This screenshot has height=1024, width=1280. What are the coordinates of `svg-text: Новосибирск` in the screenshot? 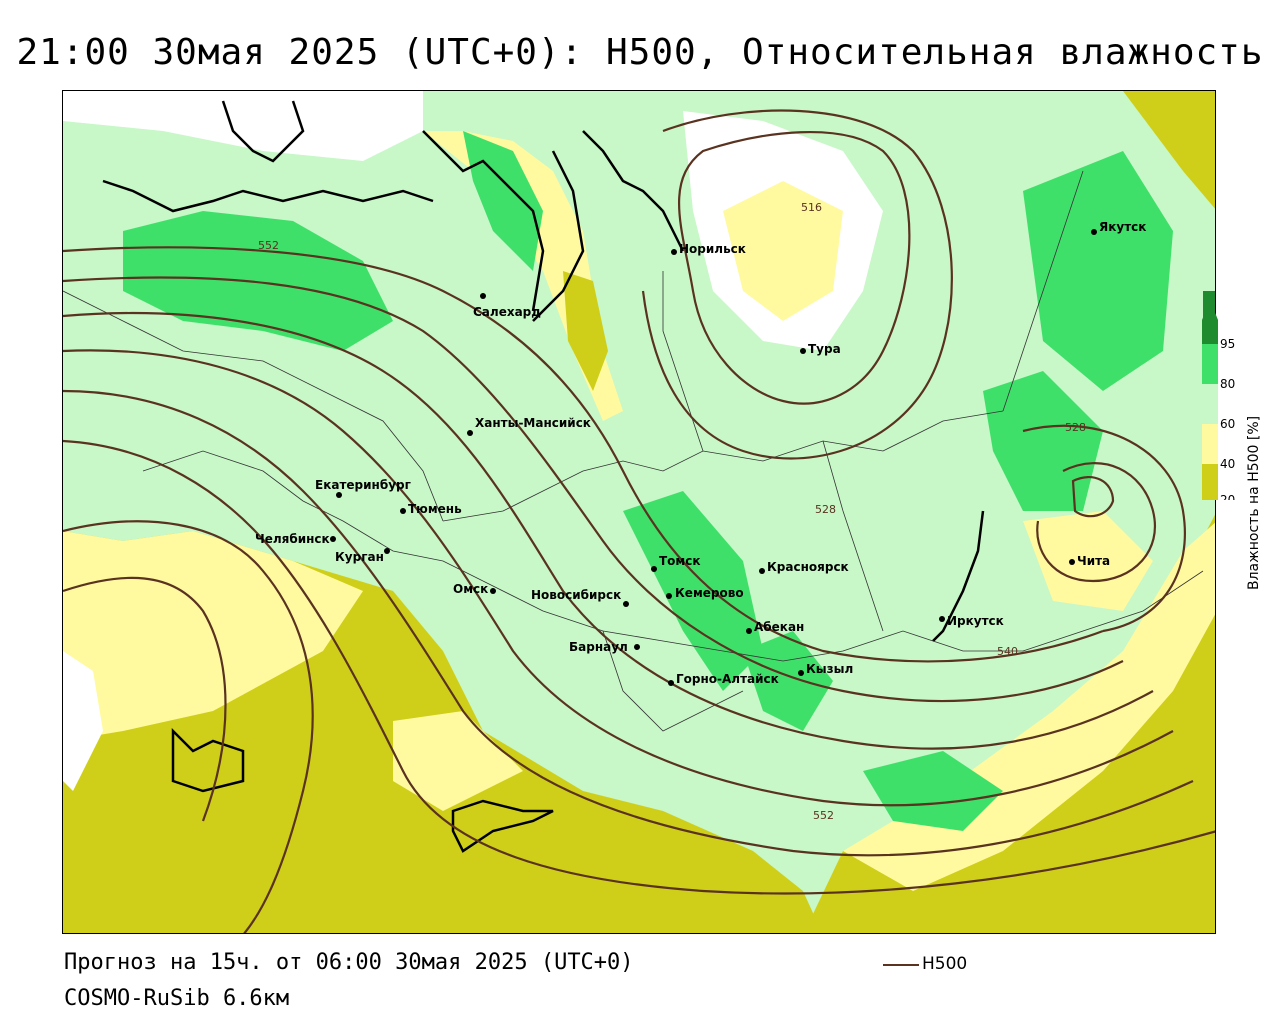 It's located at (576, 595).